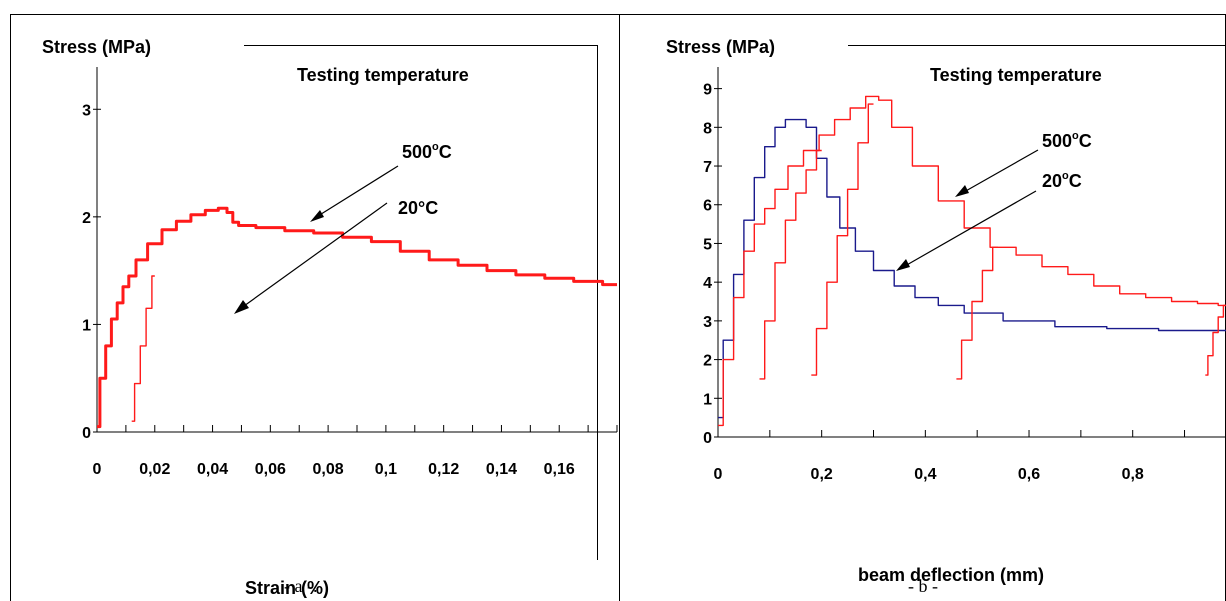  I want to click on chart-a-ylabel: Stress (MPa), so click(96, 47).